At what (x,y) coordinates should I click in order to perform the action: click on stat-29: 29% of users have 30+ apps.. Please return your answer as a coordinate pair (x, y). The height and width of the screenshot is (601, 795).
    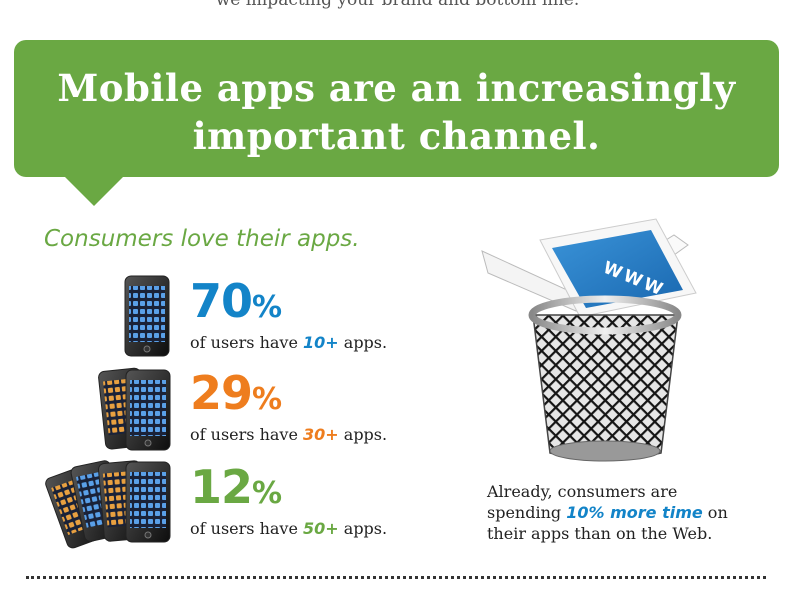
    Looking at the image, I should click on (288, 407).